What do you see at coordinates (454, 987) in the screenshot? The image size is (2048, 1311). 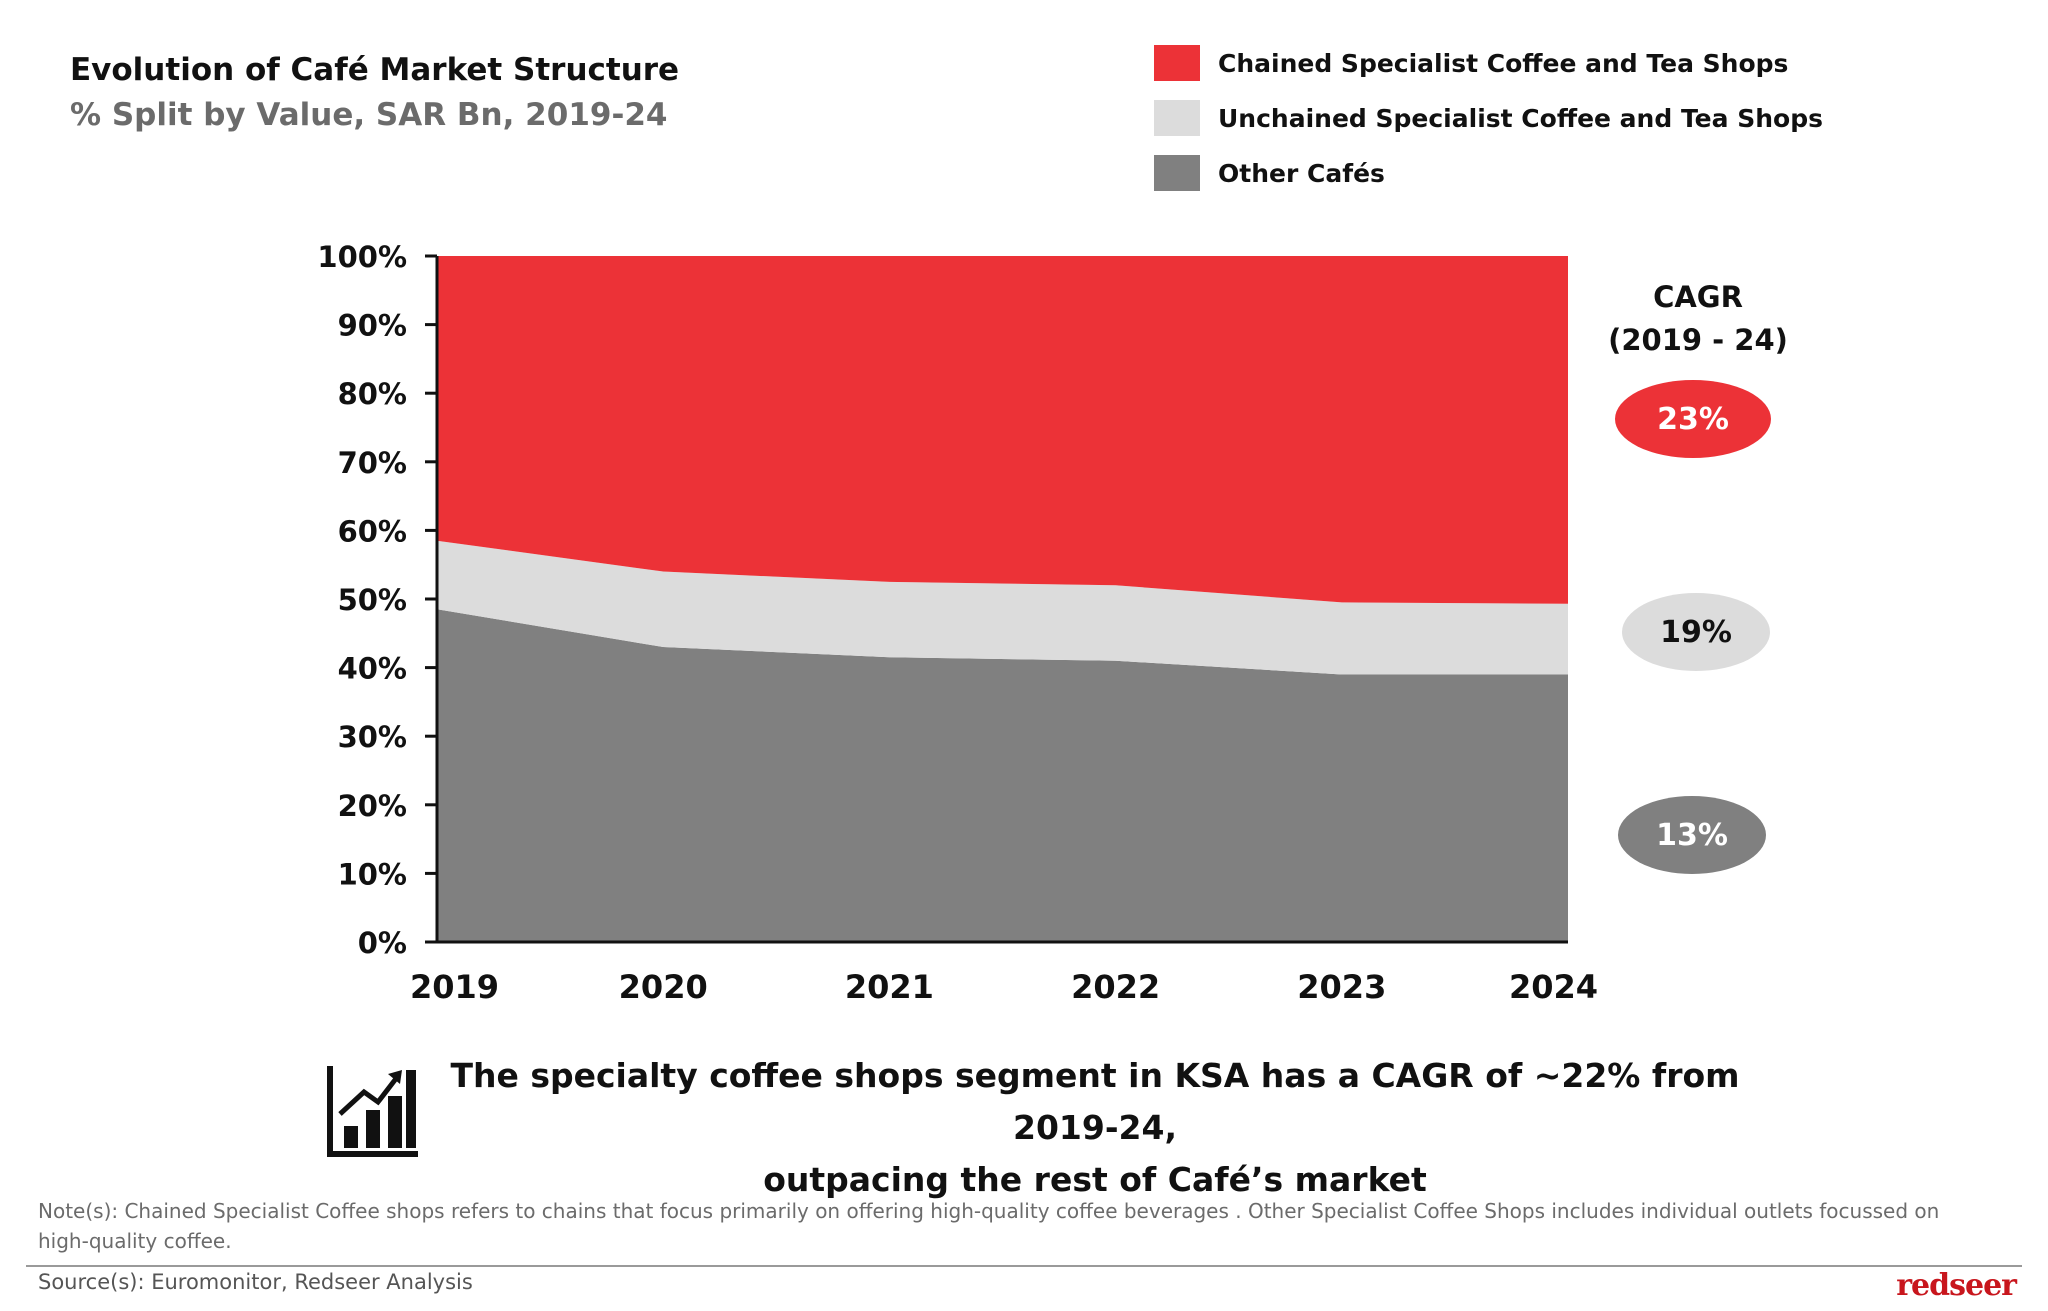 I see `x-tick-label-2019: 2019` at bounding box center [454, 987].